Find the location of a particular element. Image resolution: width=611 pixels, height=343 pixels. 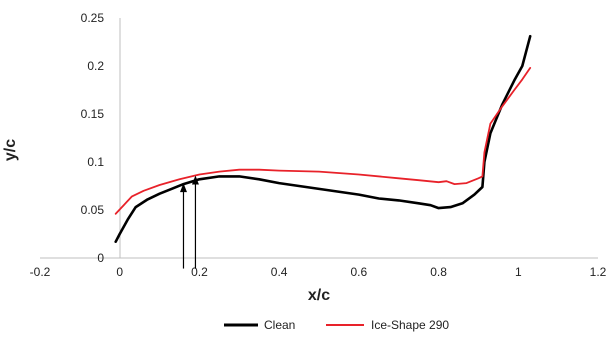

legend-label-clean: Clean is located at coordinates (279, 325).